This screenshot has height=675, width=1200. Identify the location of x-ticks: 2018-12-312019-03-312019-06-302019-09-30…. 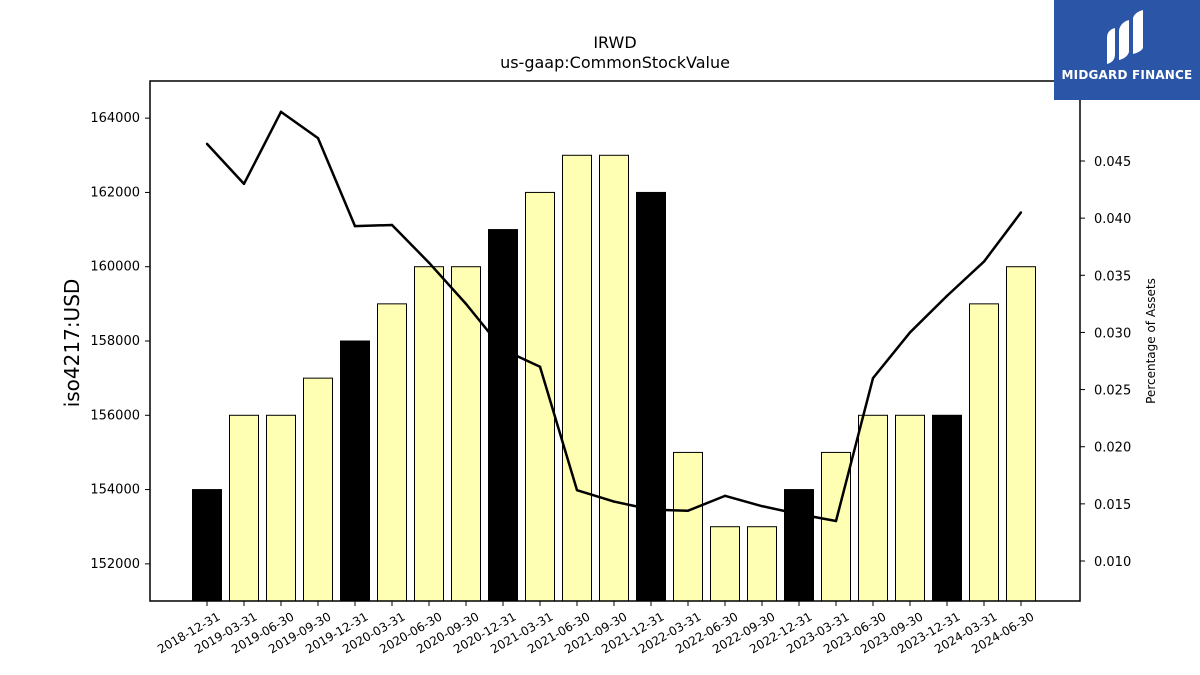
(596, 628).